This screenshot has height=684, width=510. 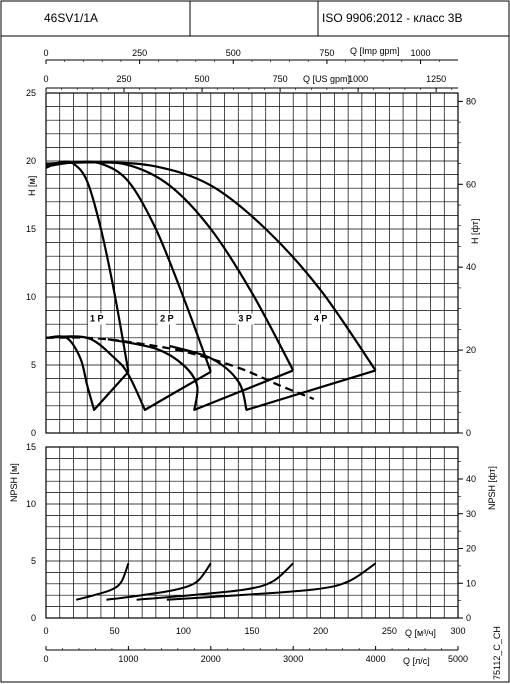 What do you see at coordinates (45, 631) in the screenshot?
I see `flow-m3h-tick-label: 0` at bounding box center [45, 631].